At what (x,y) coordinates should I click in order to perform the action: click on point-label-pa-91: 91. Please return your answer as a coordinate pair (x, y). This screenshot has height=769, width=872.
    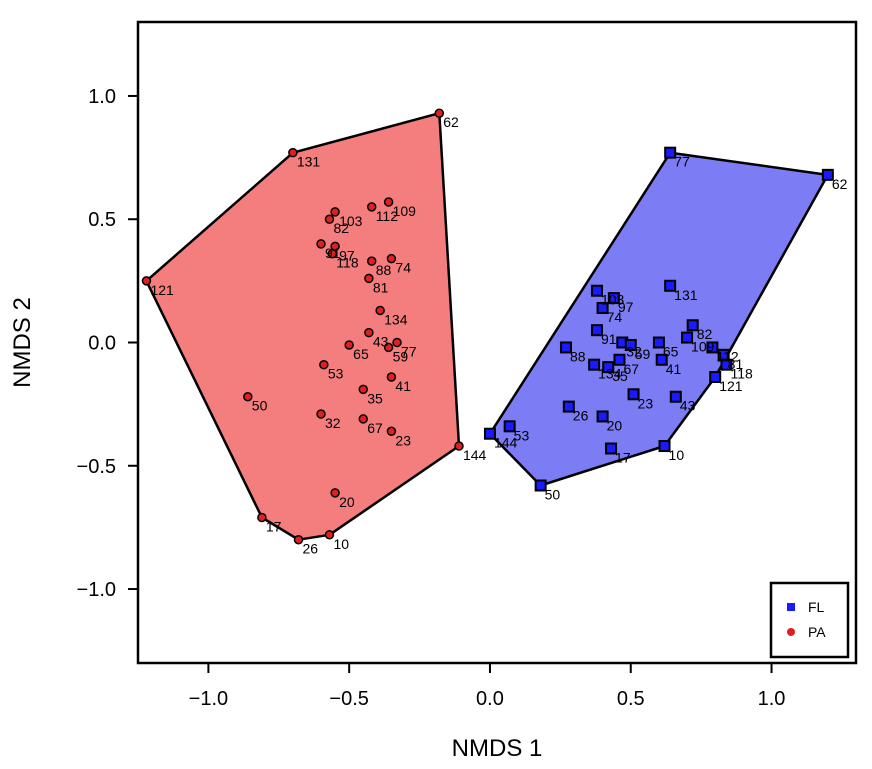
    Looking at the image, I should click on (333, 253).